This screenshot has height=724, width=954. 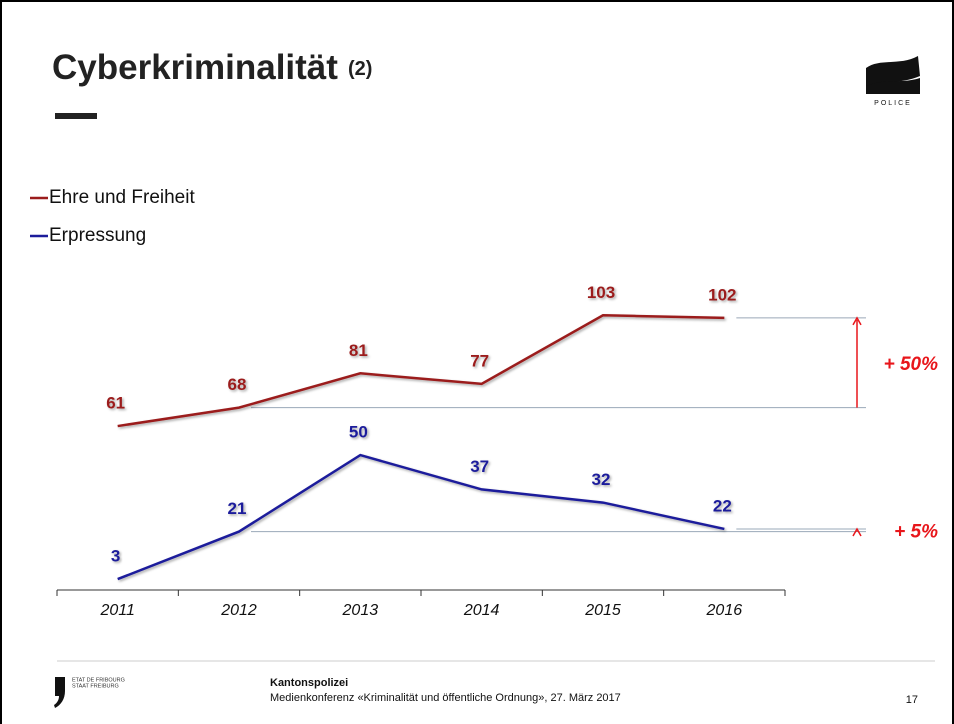 What do you see at coordinates (358, 432) in the screenshot?
I see `data-label: 50` at bounding box center [358, 432].